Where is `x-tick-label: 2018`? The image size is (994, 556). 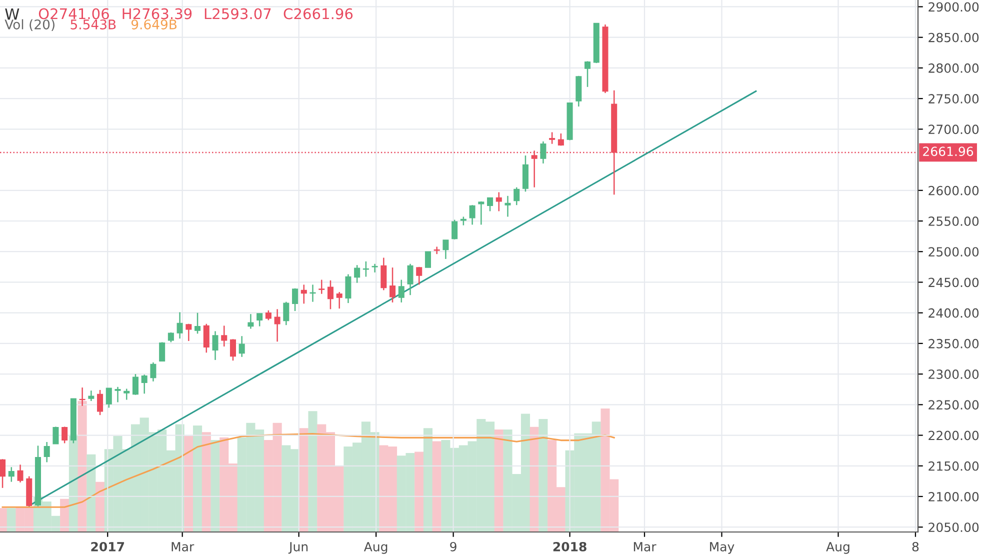 x-tick-label: 2018 is located at coordinates (569, 547).